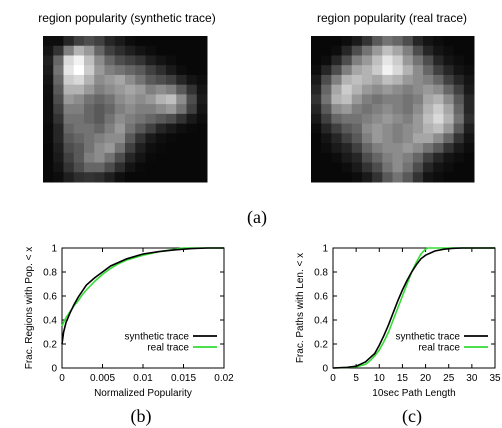  I want to click on heatmap-real, so click(393, 109).